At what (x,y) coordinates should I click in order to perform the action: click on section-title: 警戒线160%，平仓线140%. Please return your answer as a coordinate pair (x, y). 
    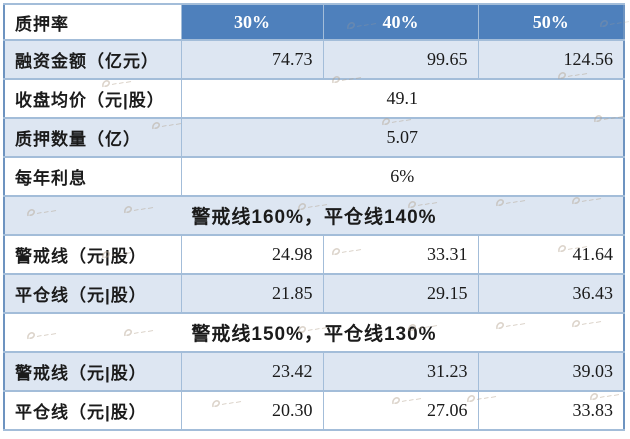
    Looking at the image, I should click on (314, 215).